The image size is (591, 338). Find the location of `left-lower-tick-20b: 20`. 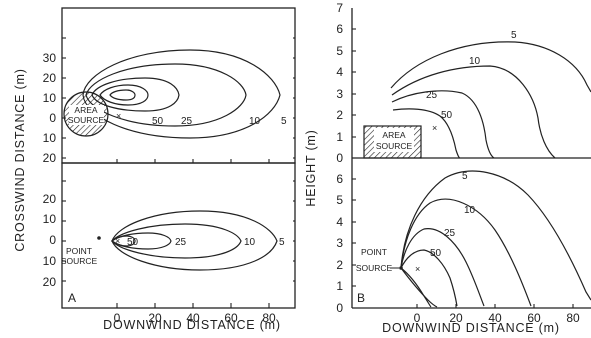

left-lower-tick-20b: 20 is located at coordinates (50, 282).